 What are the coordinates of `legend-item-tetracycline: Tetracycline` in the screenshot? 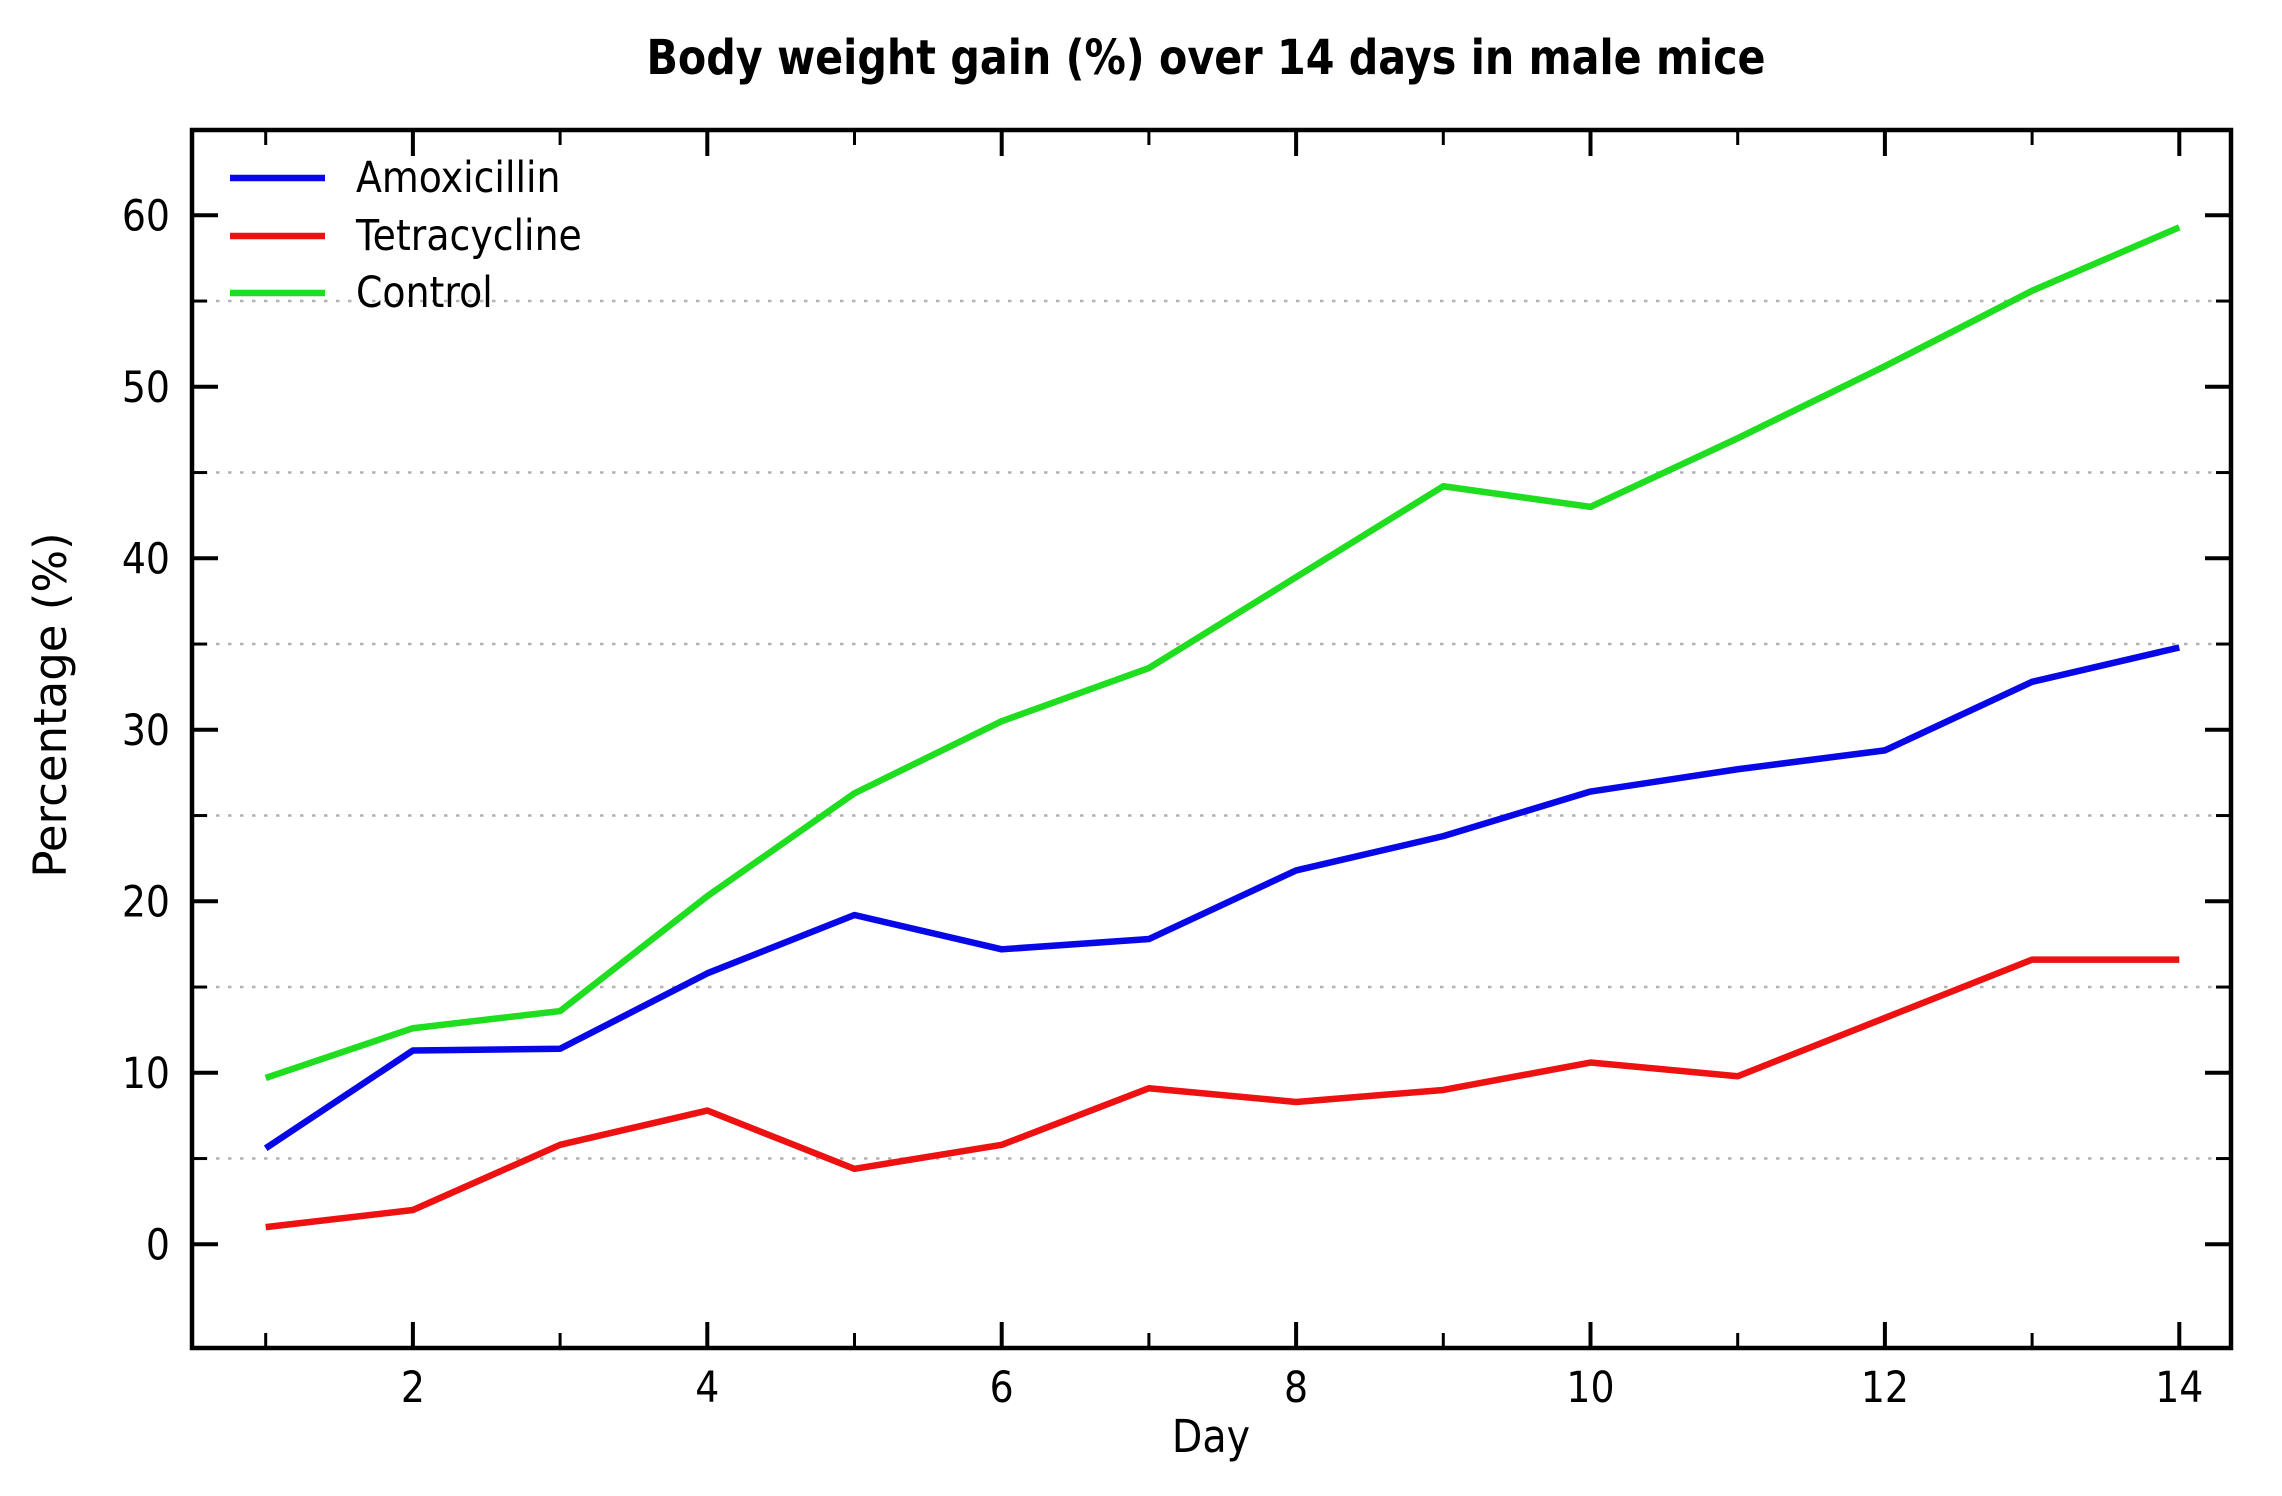 It's located at (406, 235).